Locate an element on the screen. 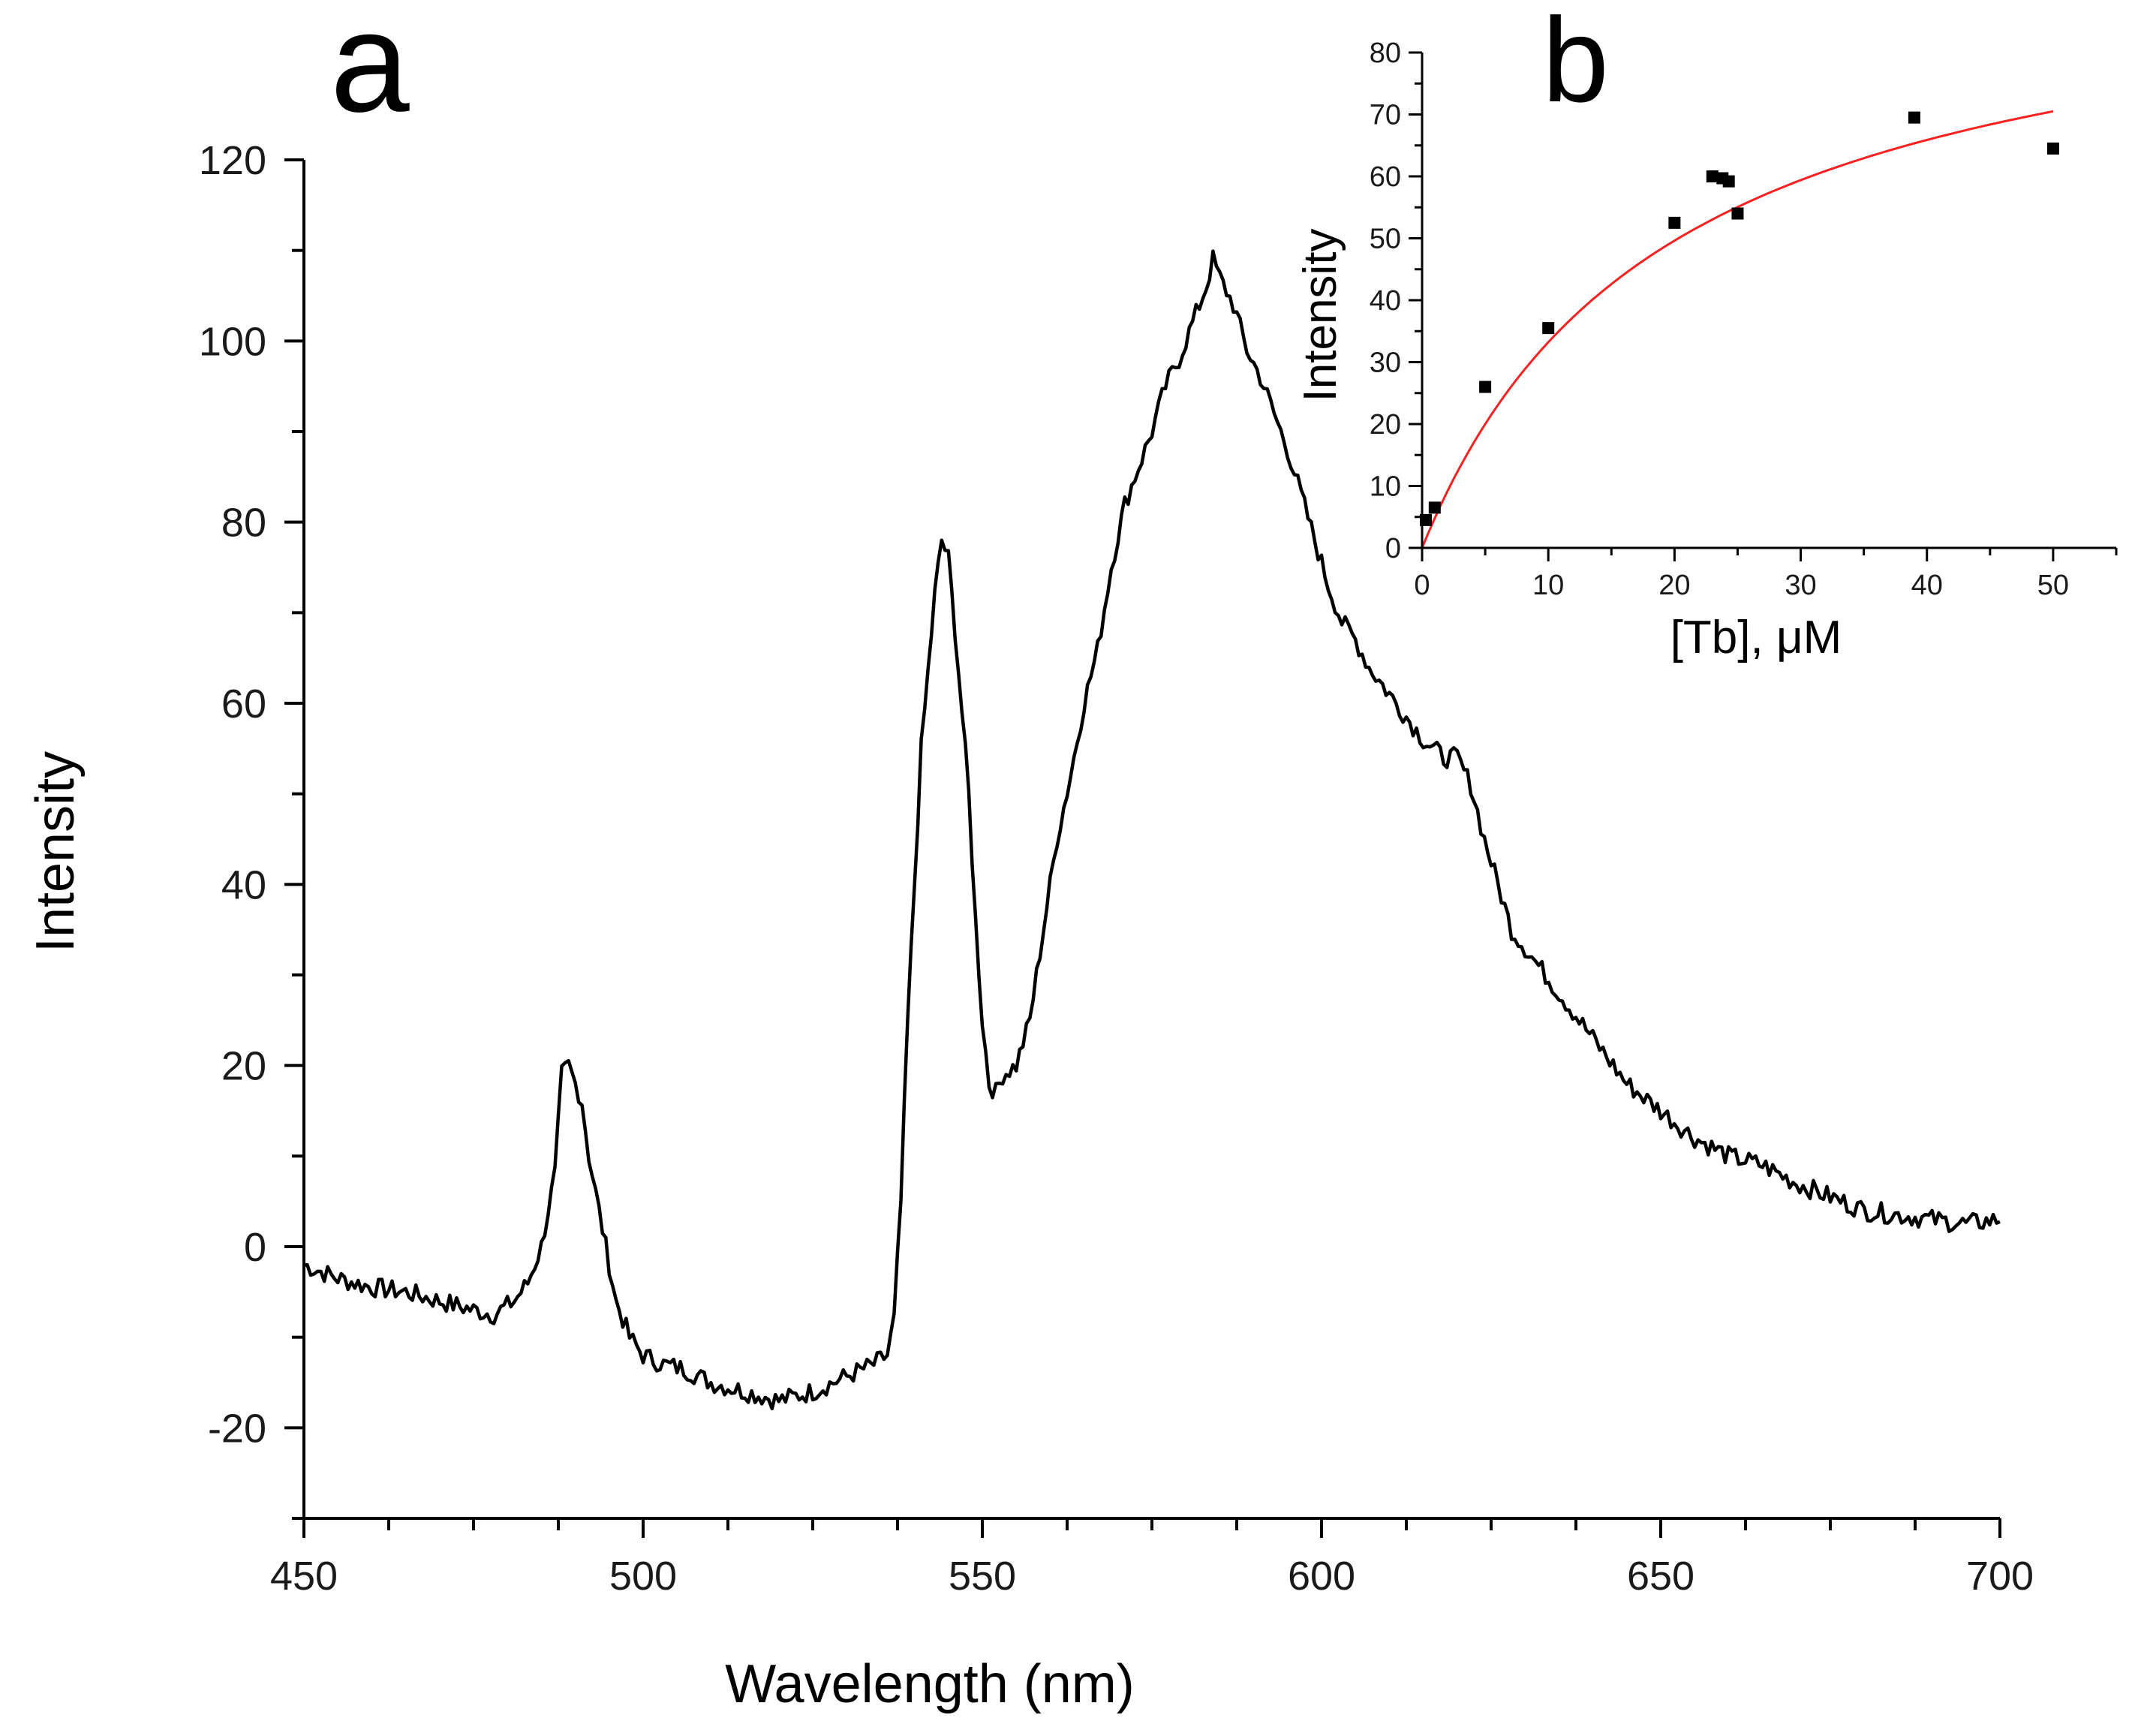 The image size is (2129, 1736). y-tick-label-a: 80 is located at coordinates (243, 523).